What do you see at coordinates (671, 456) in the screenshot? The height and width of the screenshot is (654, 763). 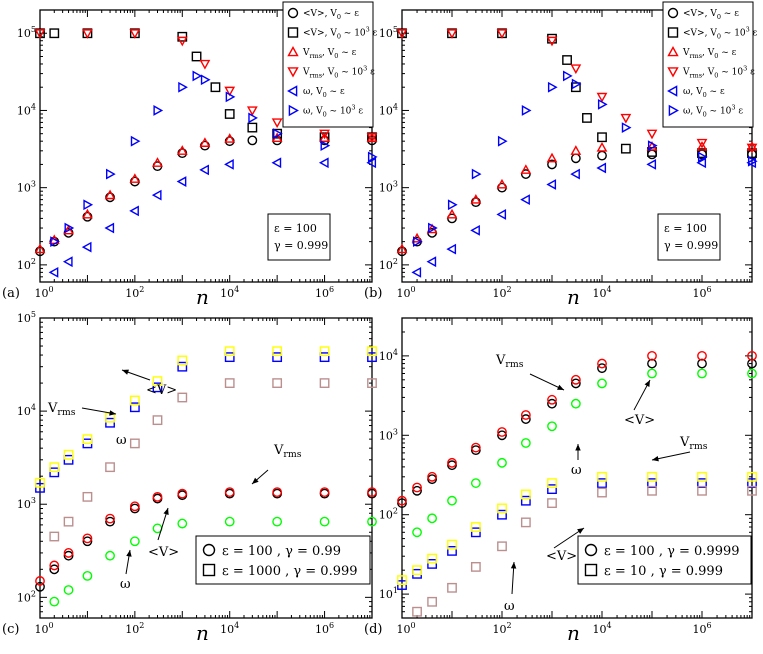 I see `annotation-arrow` at bounding box center [671, 456].